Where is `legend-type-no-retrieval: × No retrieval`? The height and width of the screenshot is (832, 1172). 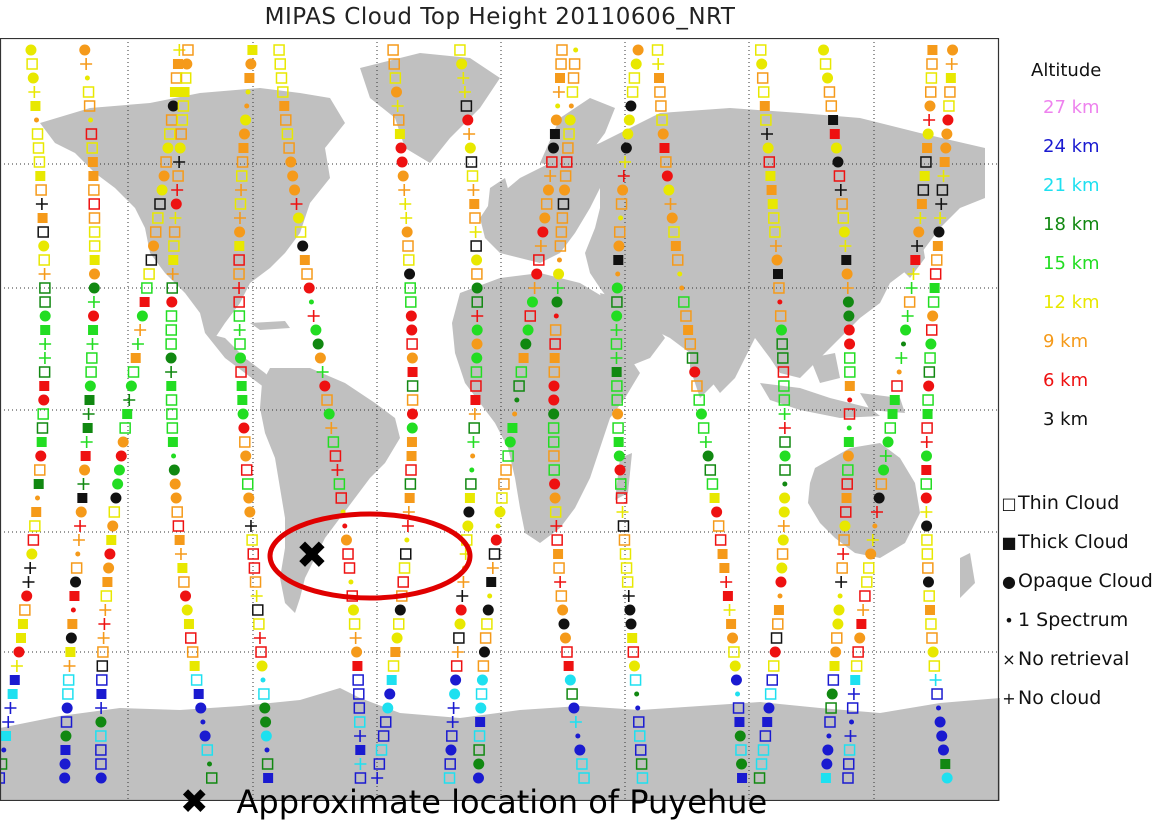 legend-type-no-retrieval: × No retrieval is located at coordinates (1064, 659).